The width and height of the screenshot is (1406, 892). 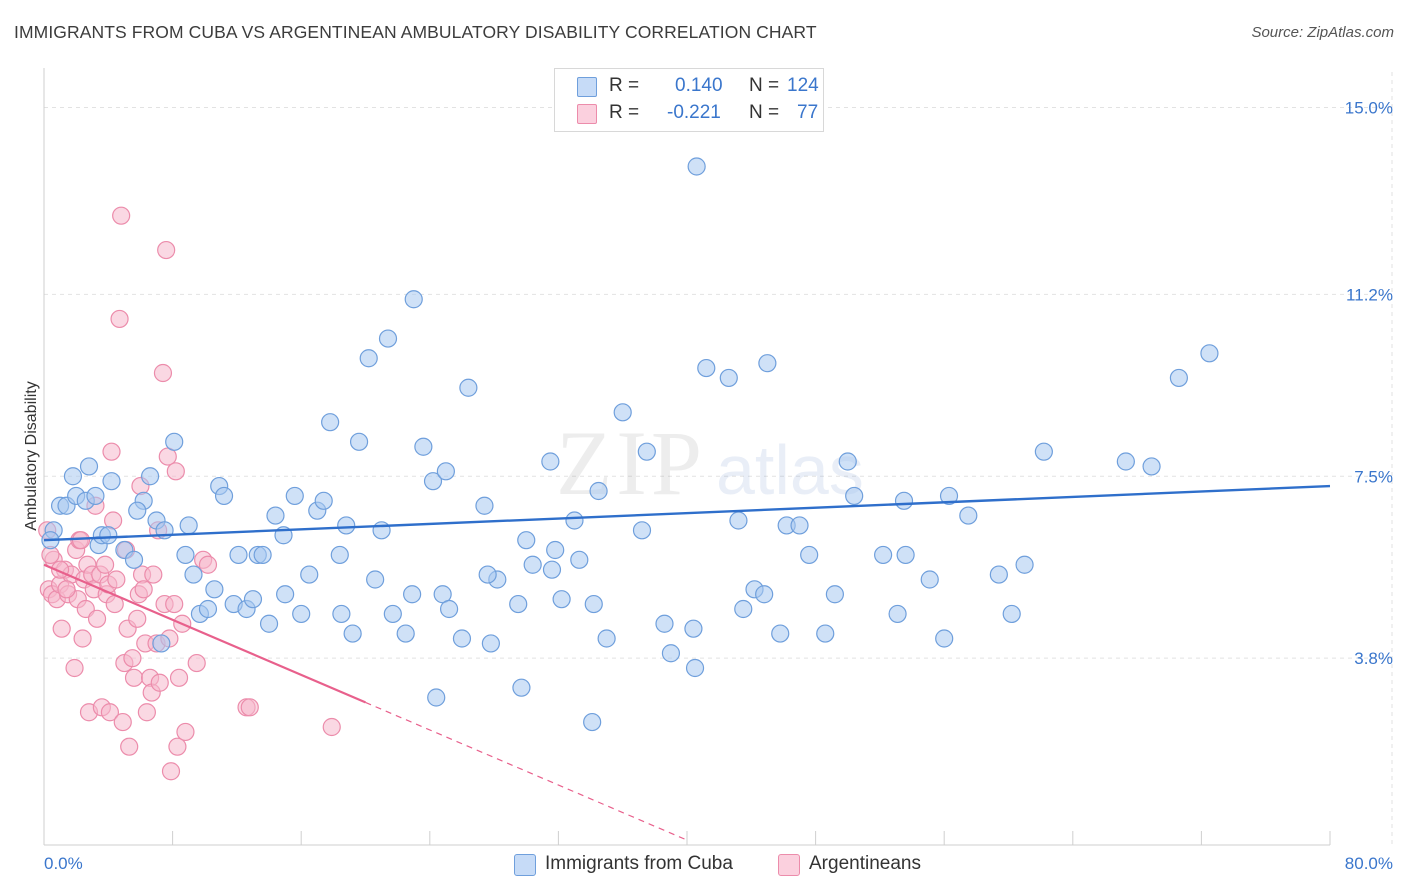 I want to click on legend-r-value-argentineans: -0.221, so click(x=694, y=112).